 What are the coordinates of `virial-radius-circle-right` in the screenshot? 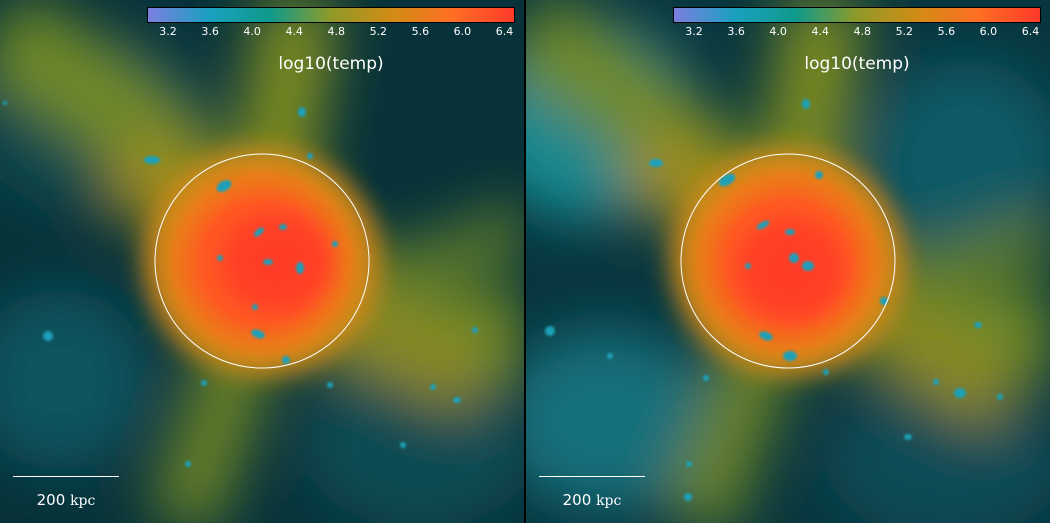 It's located at (788, 261).